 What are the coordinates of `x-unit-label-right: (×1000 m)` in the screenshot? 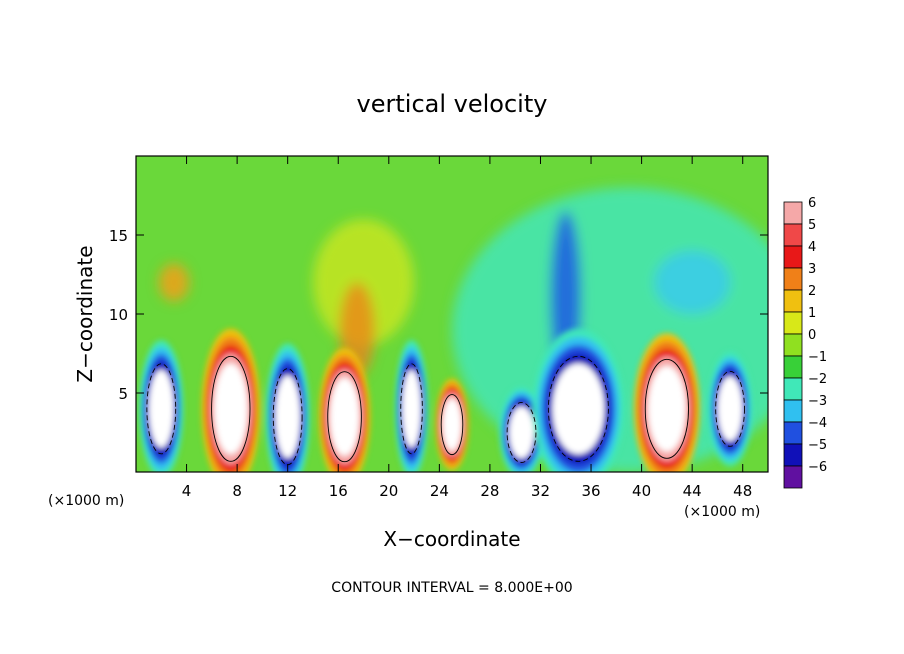 It's located at (722, 512).